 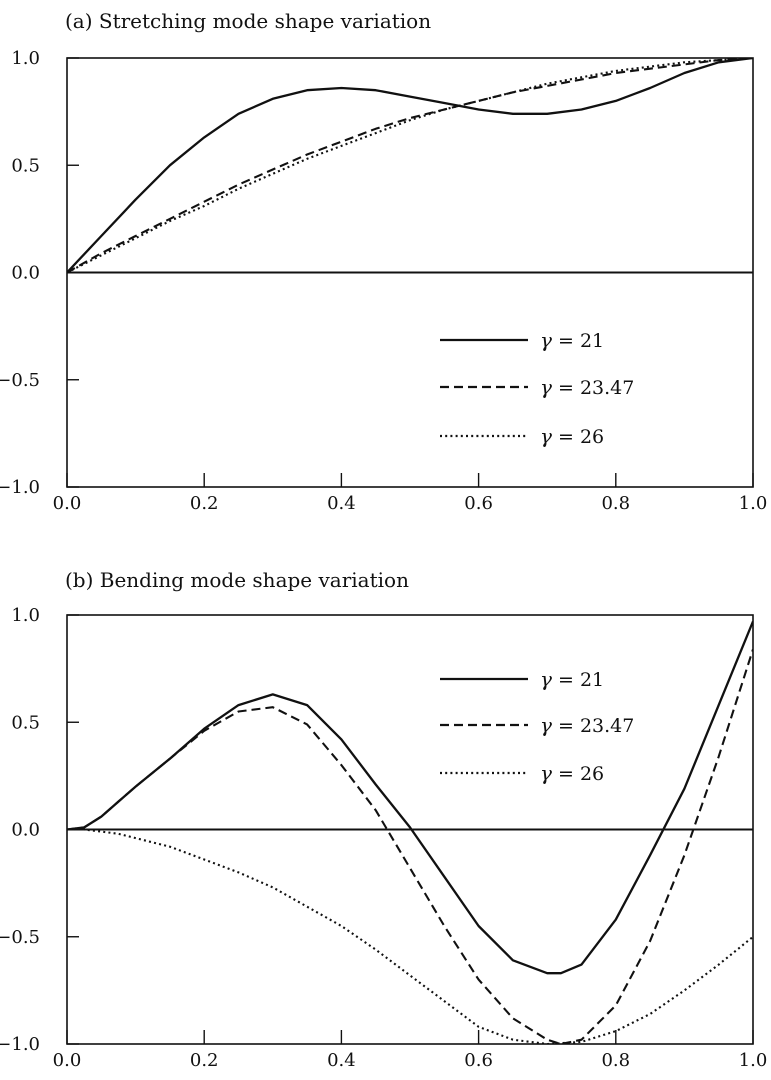 I want to click on chart-title: (b) Bending mode shape variation, so click(x=237, y=580).